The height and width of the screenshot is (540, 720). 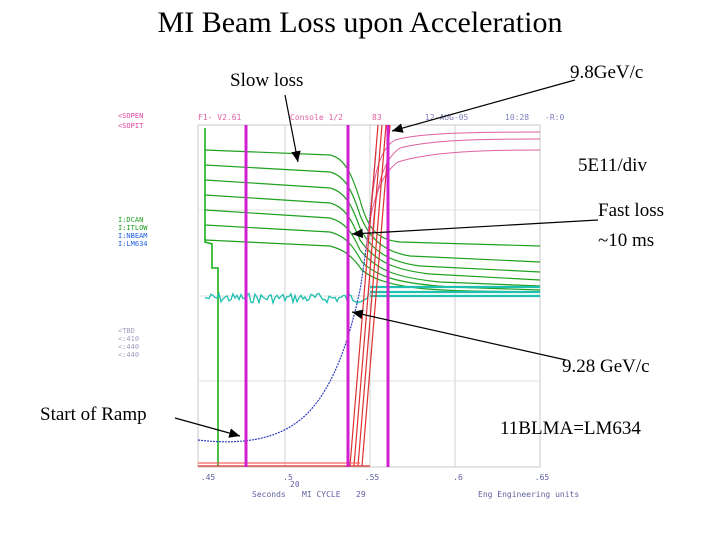 What do you see at coordinates (130, 116) in the screenshot?
I see `scope-left-label: <SOPEN` at bounding box center [130, 116].